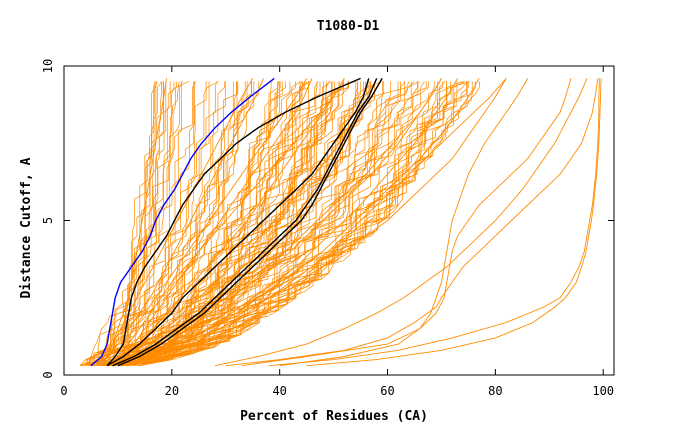  Describe the element at coordinates (348, 26) in the screenshot. I see `chart-title: T1080-D1` at that location.